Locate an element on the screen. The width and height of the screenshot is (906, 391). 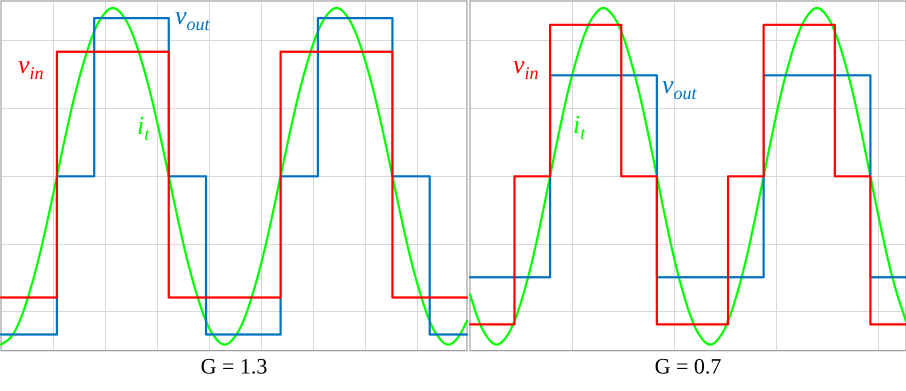
x-axis-title: G = 0.7 is located at coordinates (688, 366).